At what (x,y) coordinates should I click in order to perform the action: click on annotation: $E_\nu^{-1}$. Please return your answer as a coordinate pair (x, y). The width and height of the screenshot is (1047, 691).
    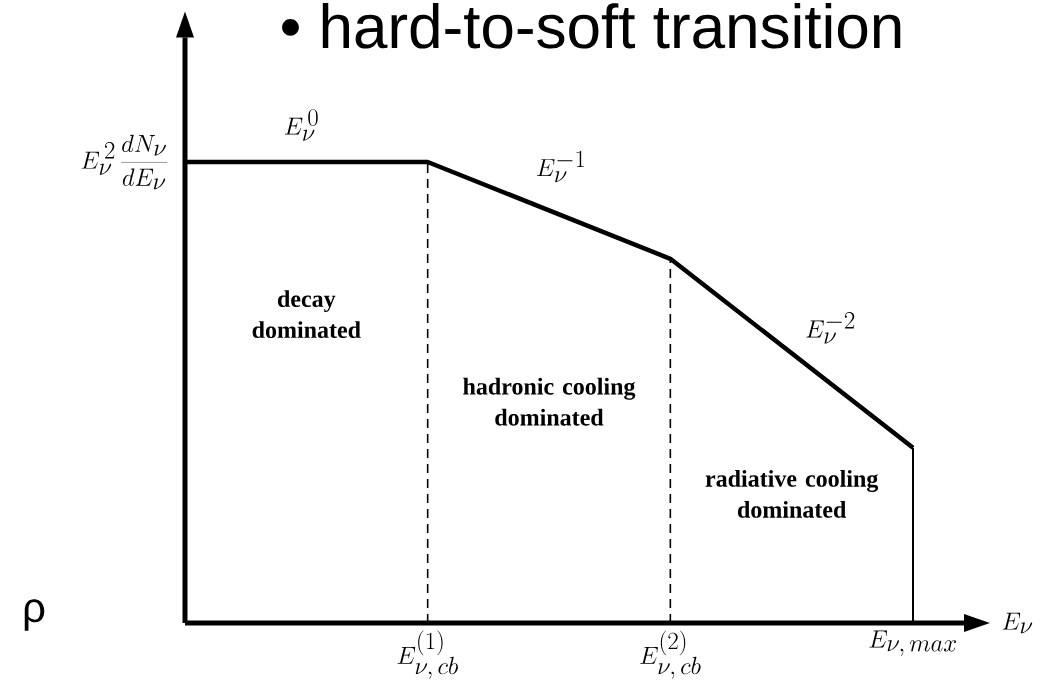
    Looking at the image, I should click on (561, 166).